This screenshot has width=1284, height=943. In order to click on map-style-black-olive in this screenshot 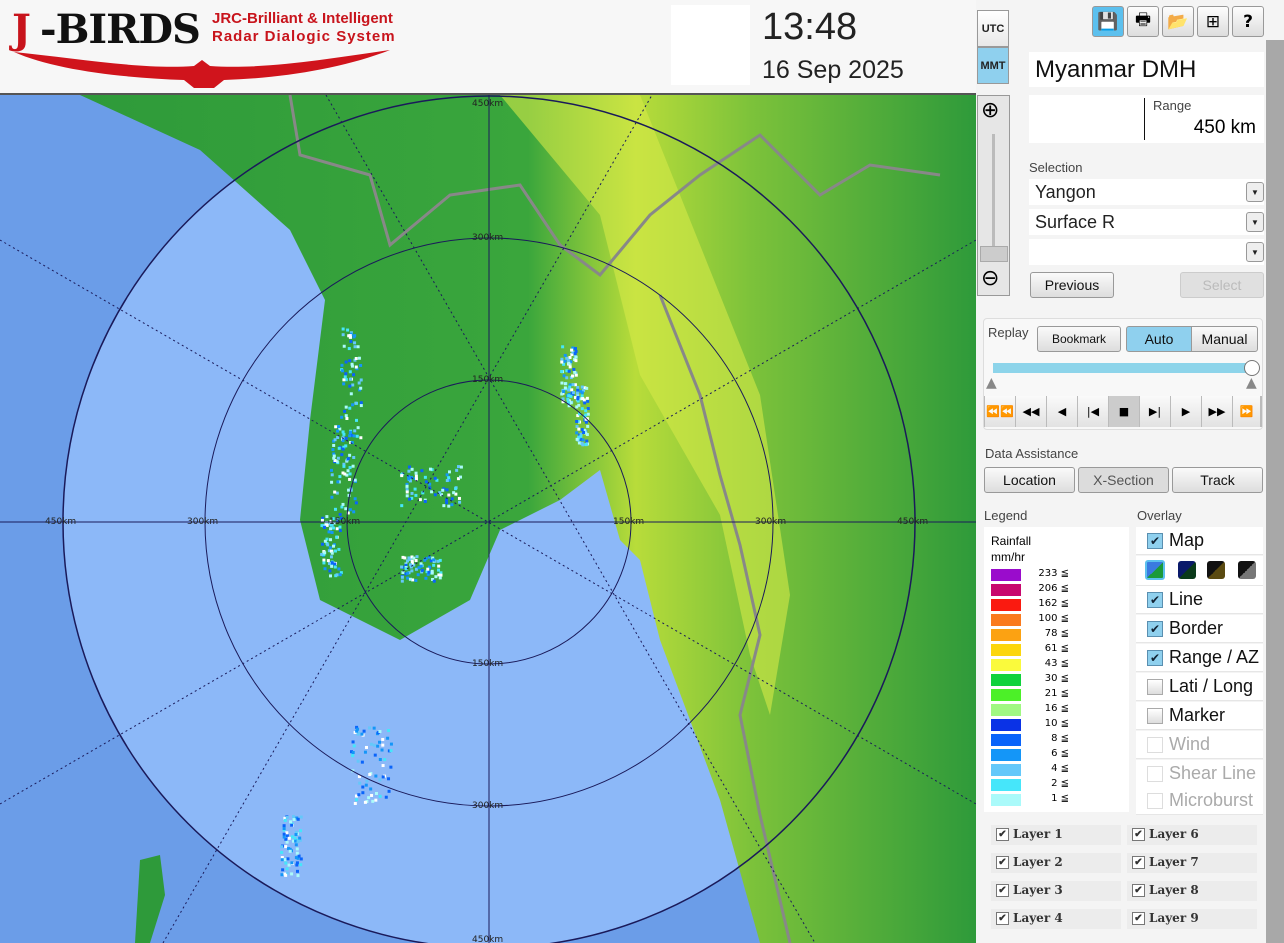, I will do `click(1216, 570)`.